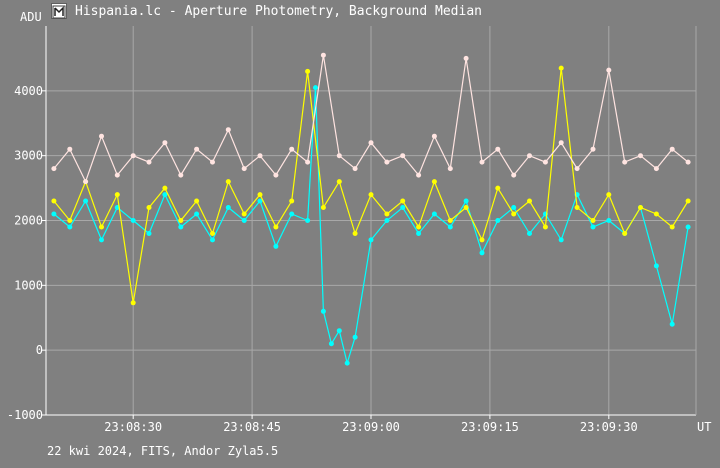 The width and height of the screenshot is (720, 468). Describe the element at coordinates (704, 427) in the screenshot. I see `x-axis-label: UT` at that location.